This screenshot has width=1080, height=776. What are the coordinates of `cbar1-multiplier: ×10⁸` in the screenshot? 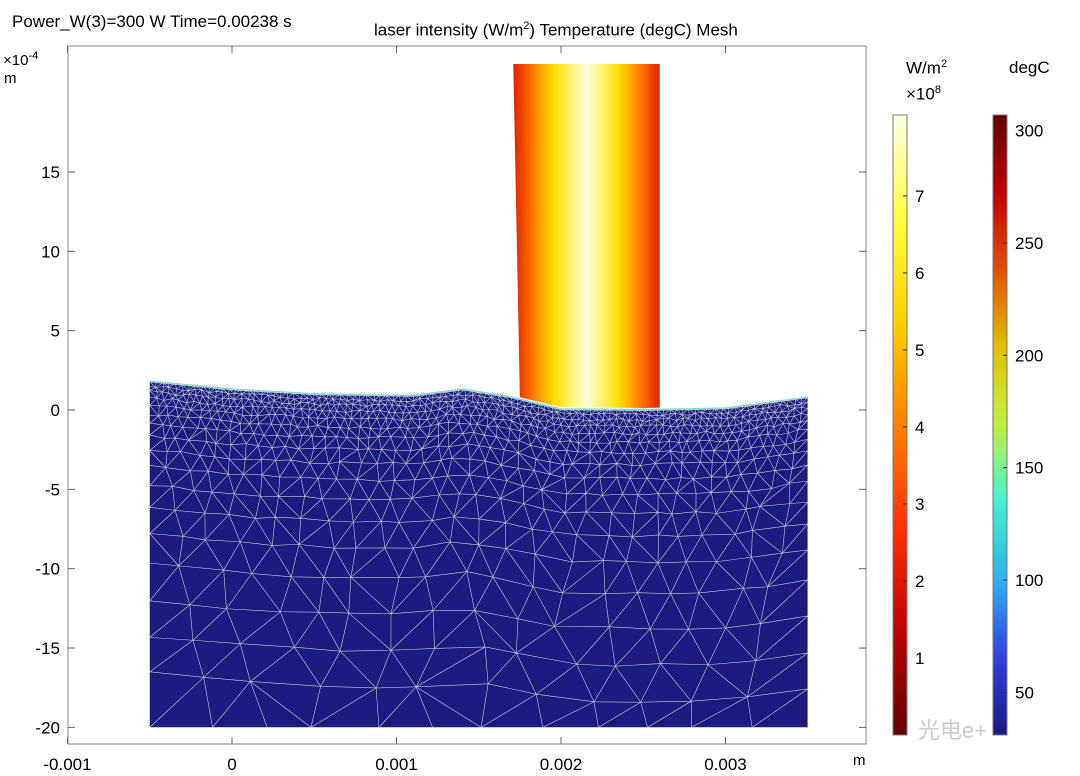 It's located at (923, 94).